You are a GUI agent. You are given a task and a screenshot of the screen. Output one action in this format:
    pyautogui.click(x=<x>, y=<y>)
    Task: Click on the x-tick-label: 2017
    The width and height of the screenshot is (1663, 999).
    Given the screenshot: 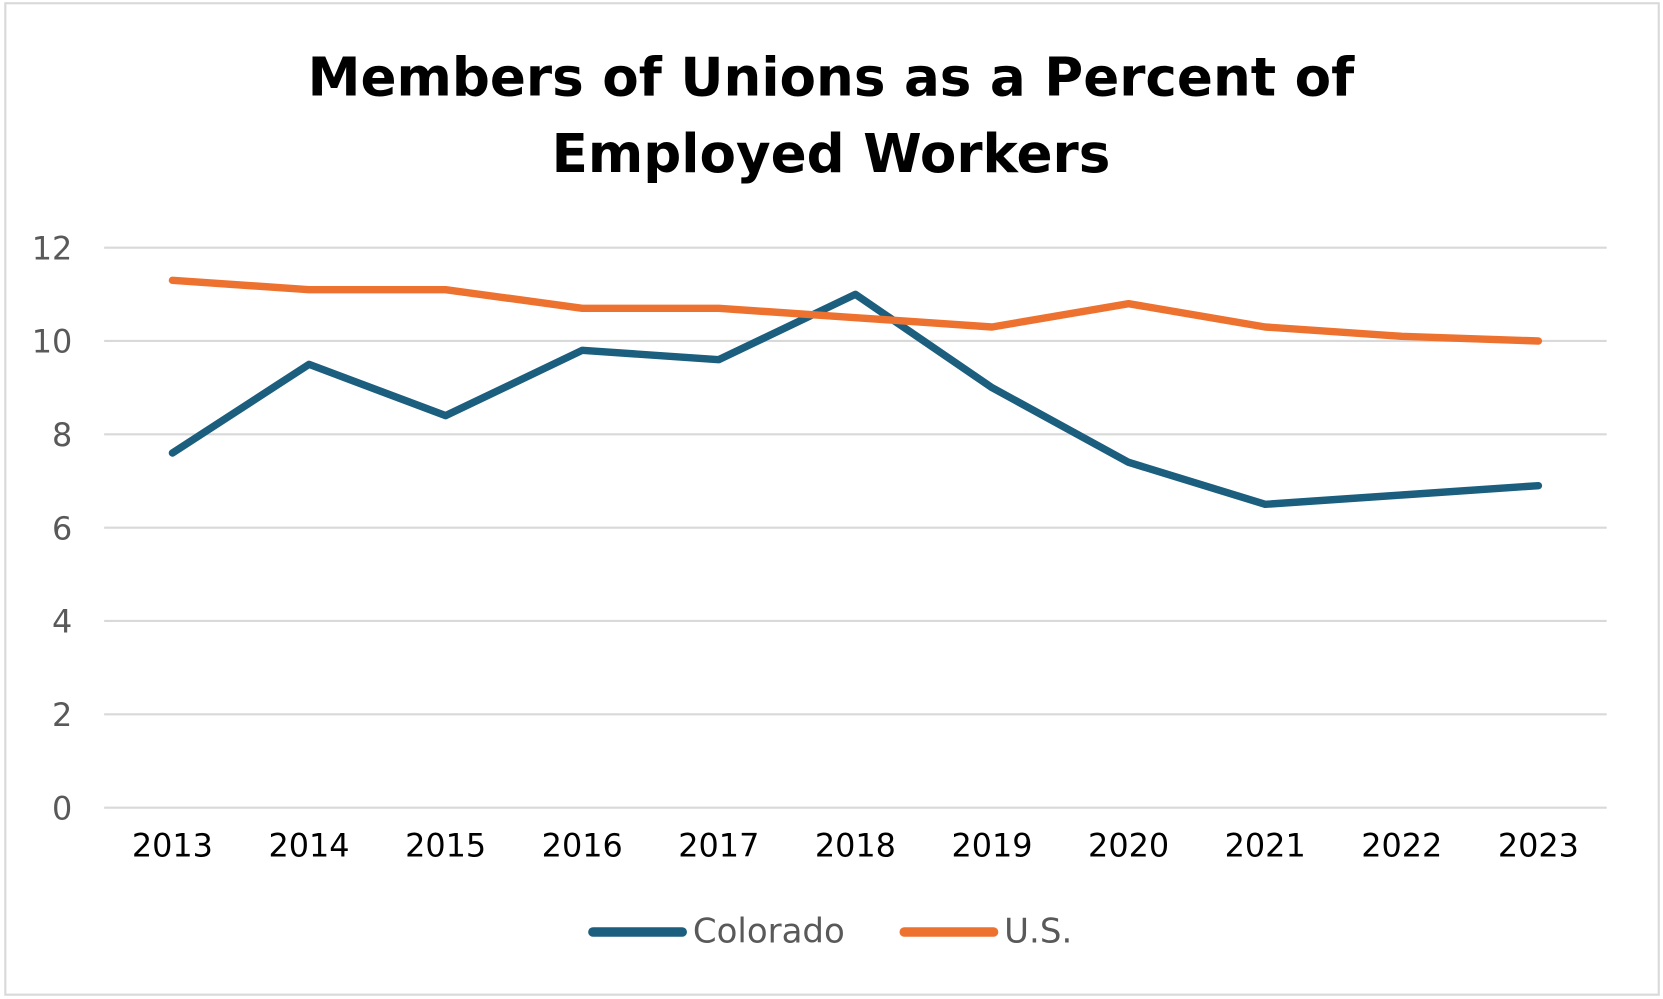 What is the action you would take?
    pyautogui.click(x=718, y=846)
    